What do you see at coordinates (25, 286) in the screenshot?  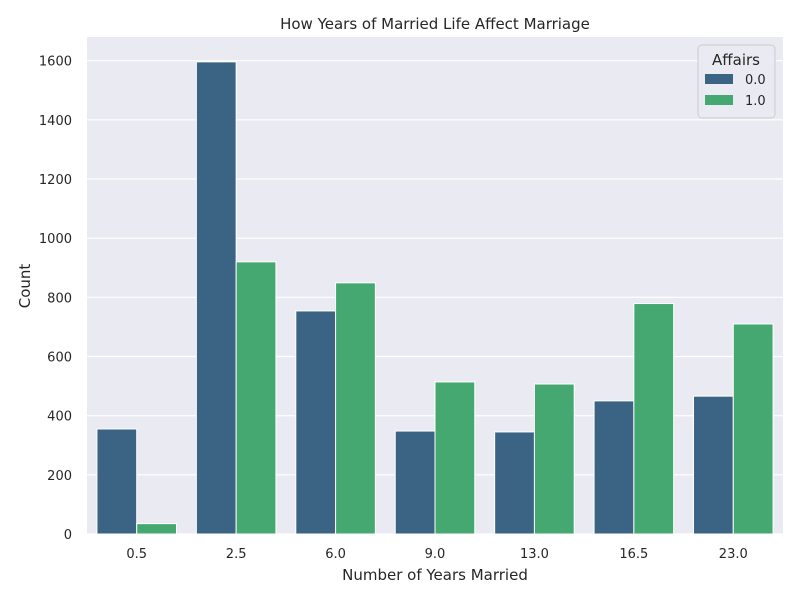 I see `y-axis-label: Count` at bounding box center [25, 286].